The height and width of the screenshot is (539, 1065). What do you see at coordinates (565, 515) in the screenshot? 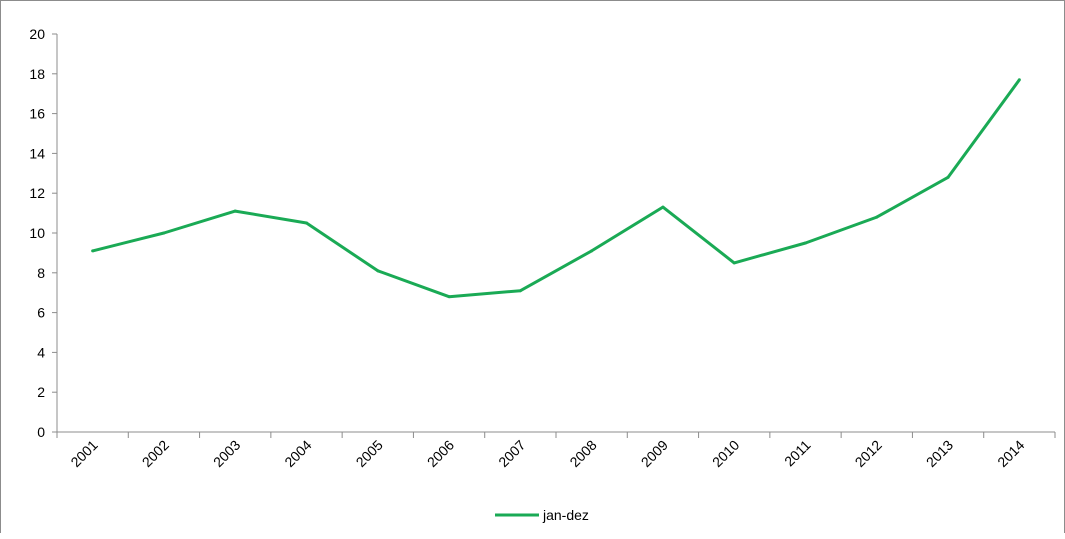
I see `legend-label-jan-dez: jan-dez` at bounding box center [565, 515].